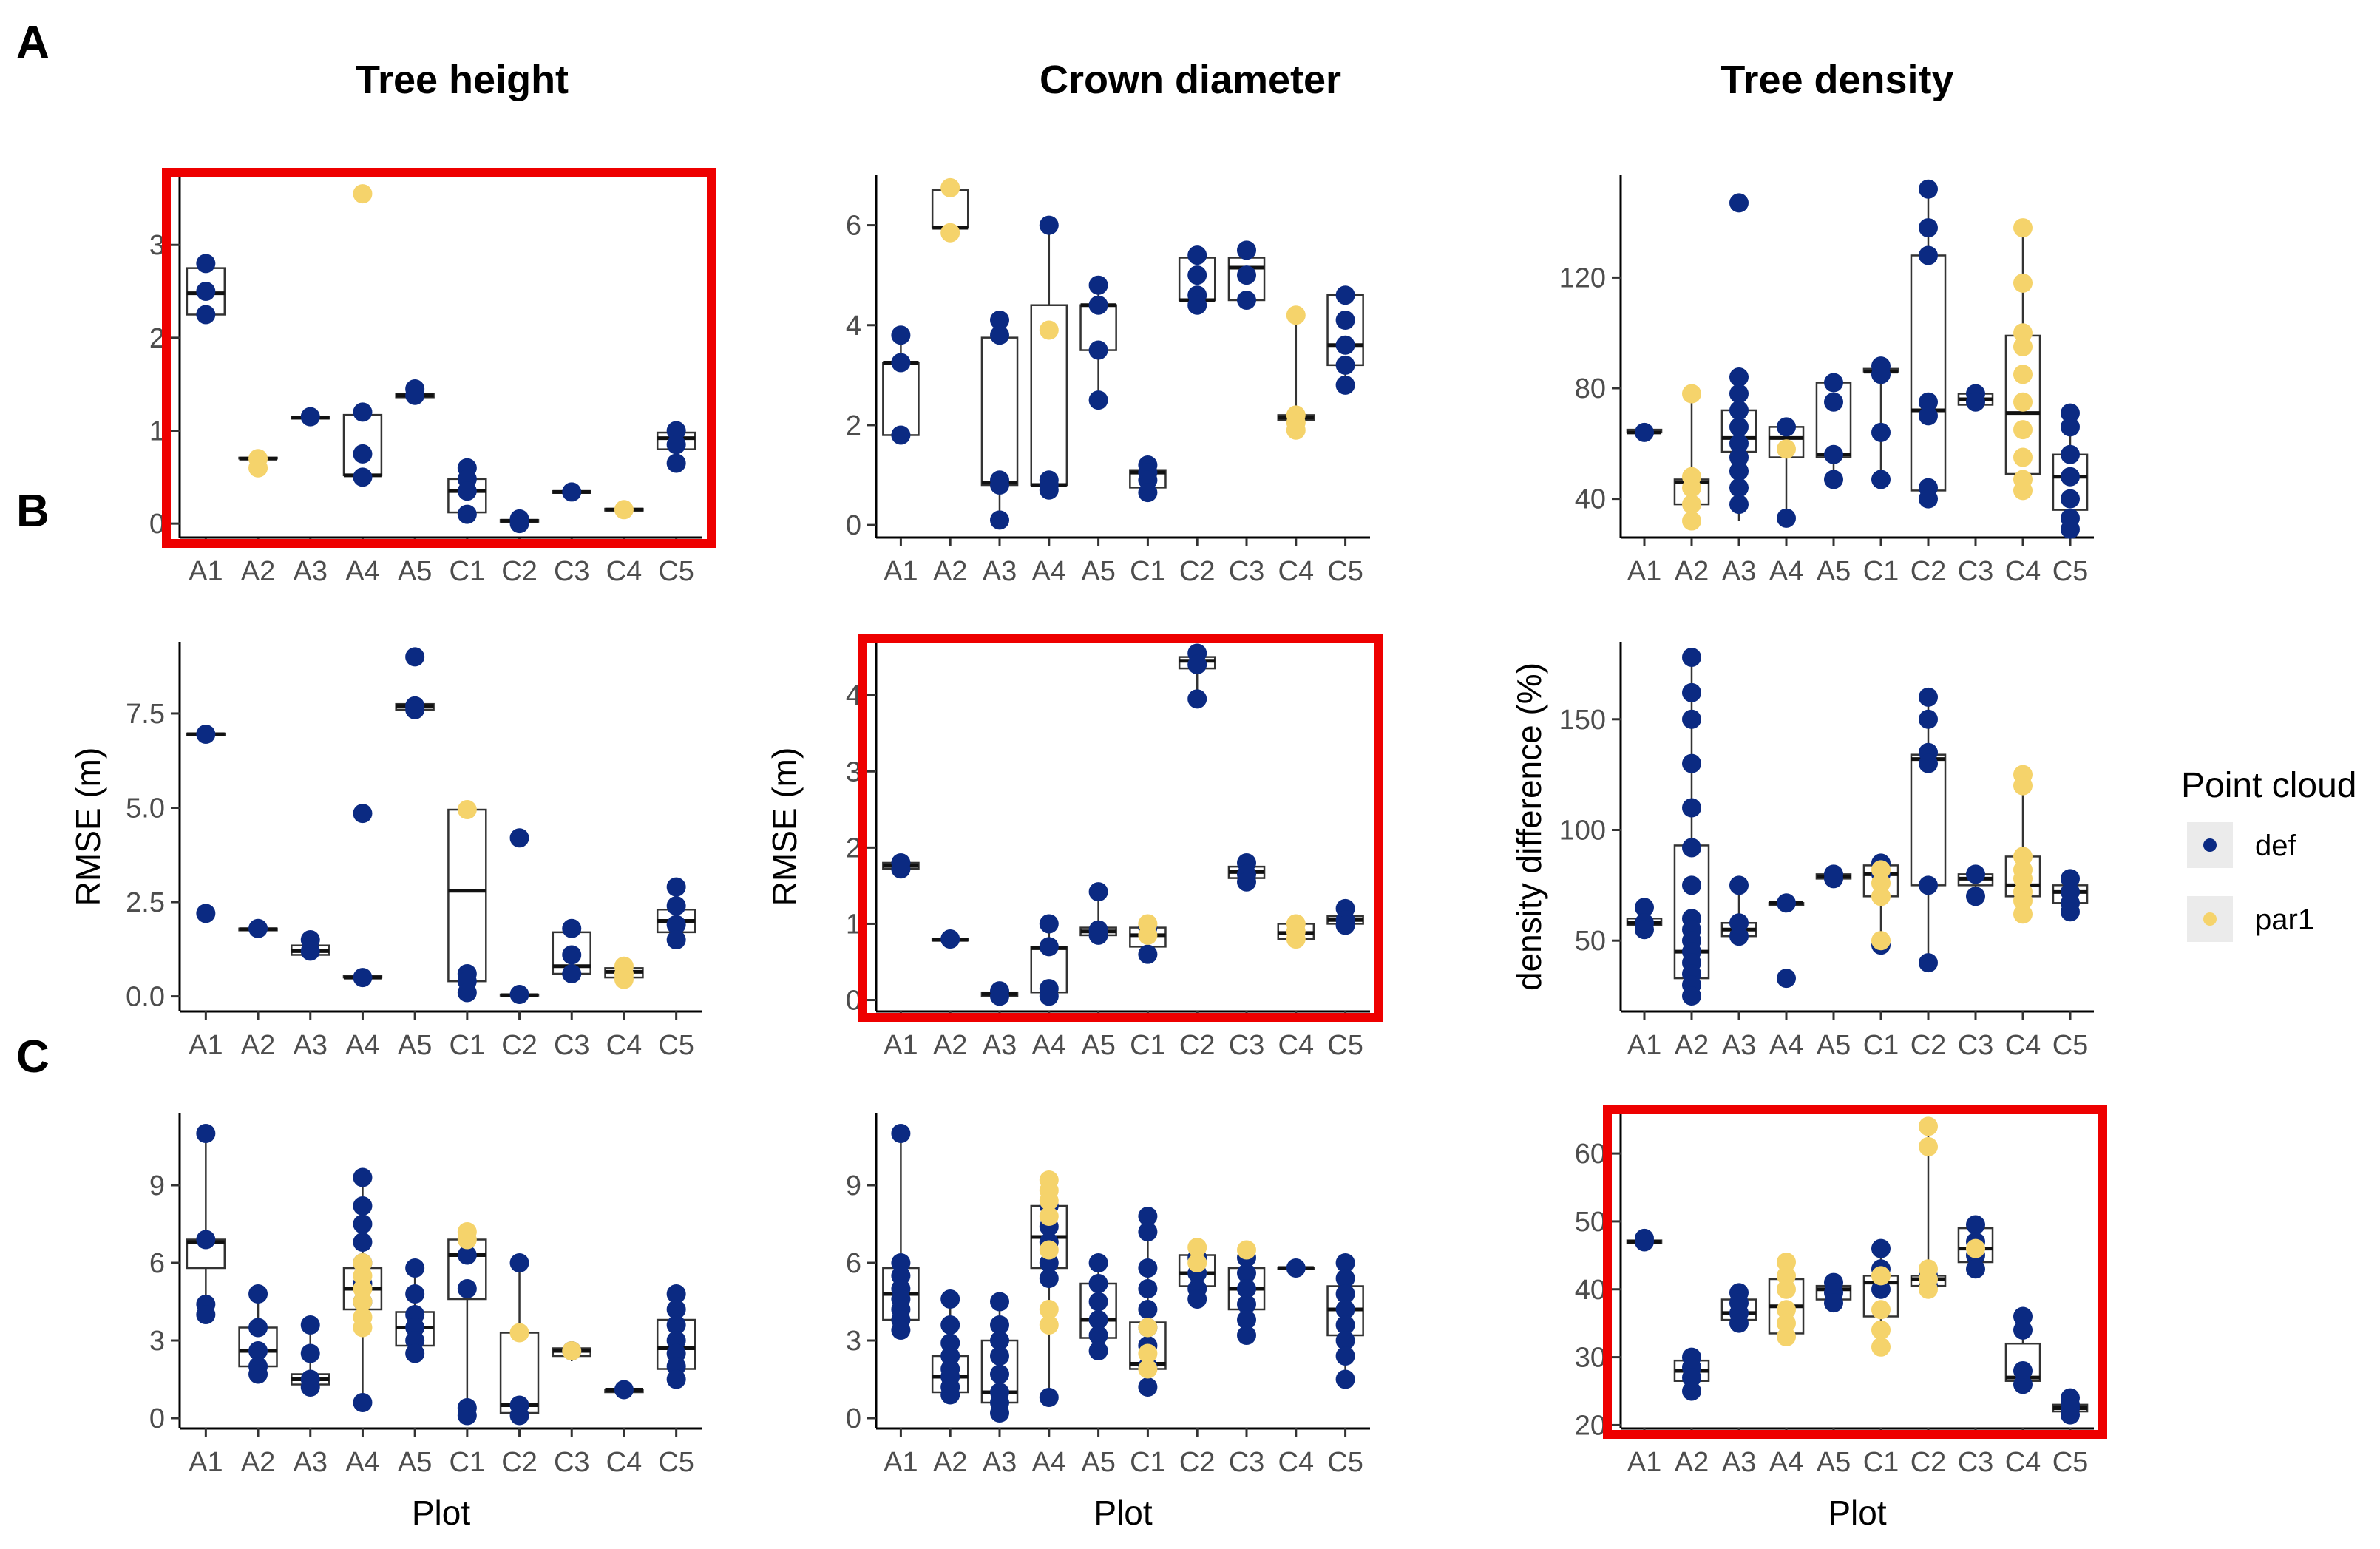  I want to click on panel-label-c: C, so click(33, 1057).